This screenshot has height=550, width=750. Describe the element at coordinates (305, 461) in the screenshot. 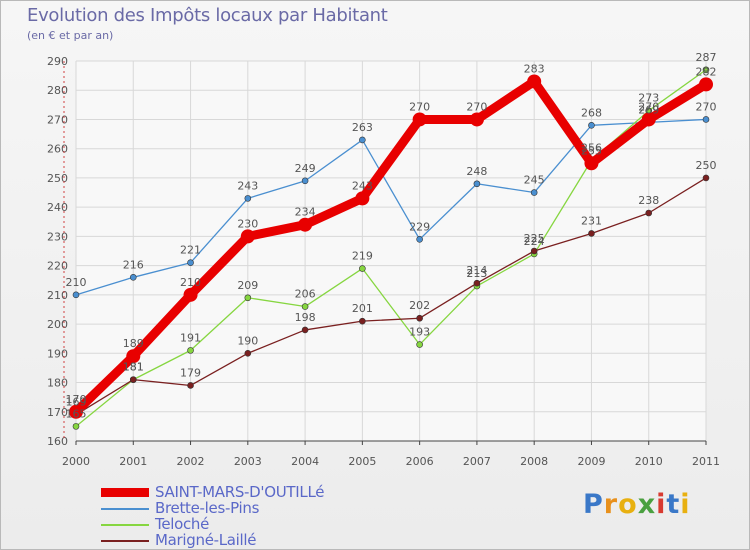

I see `x-tick-label: 2004` at that location.